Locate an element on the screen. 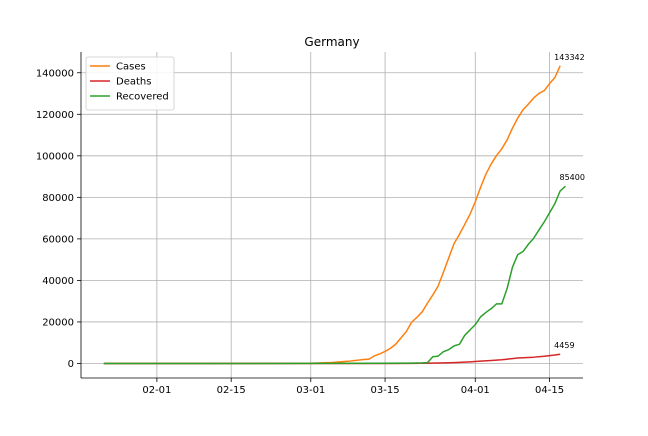  x-tick-label: 03-01 is located at coordinates (310, 390).